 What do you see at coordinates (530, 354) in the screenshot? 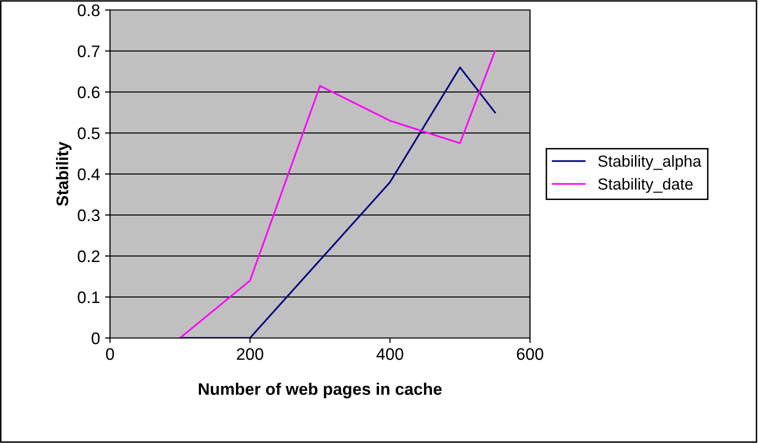
I see `x-tick-label: 600` at bounding box center [530, 354].